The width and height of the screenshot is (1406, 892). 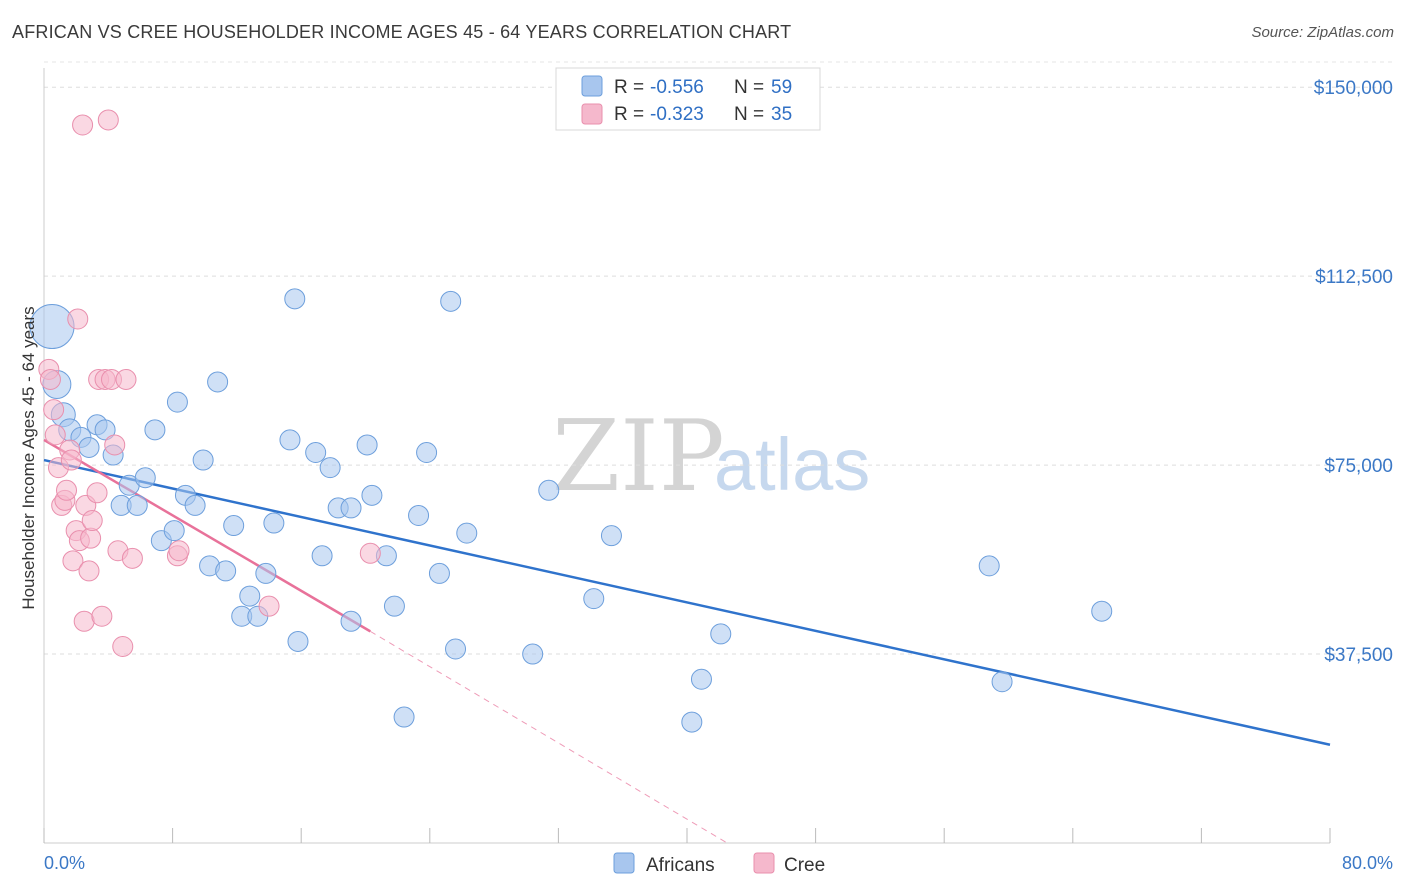 What do you see at coordinates (1367, 863) in the screenshot?
I see `x-tick-label-max: 80.0%` at bounding box center [1367, 863].